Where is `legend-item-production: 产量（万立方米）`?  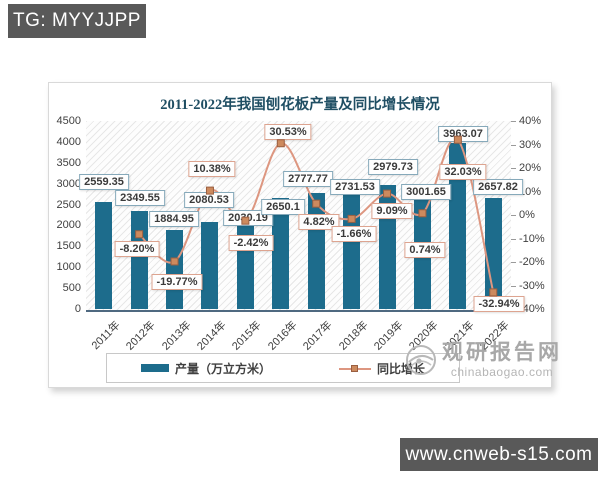
legend-item-production: 产量（万立方米） is located at coordinates (205, 368).